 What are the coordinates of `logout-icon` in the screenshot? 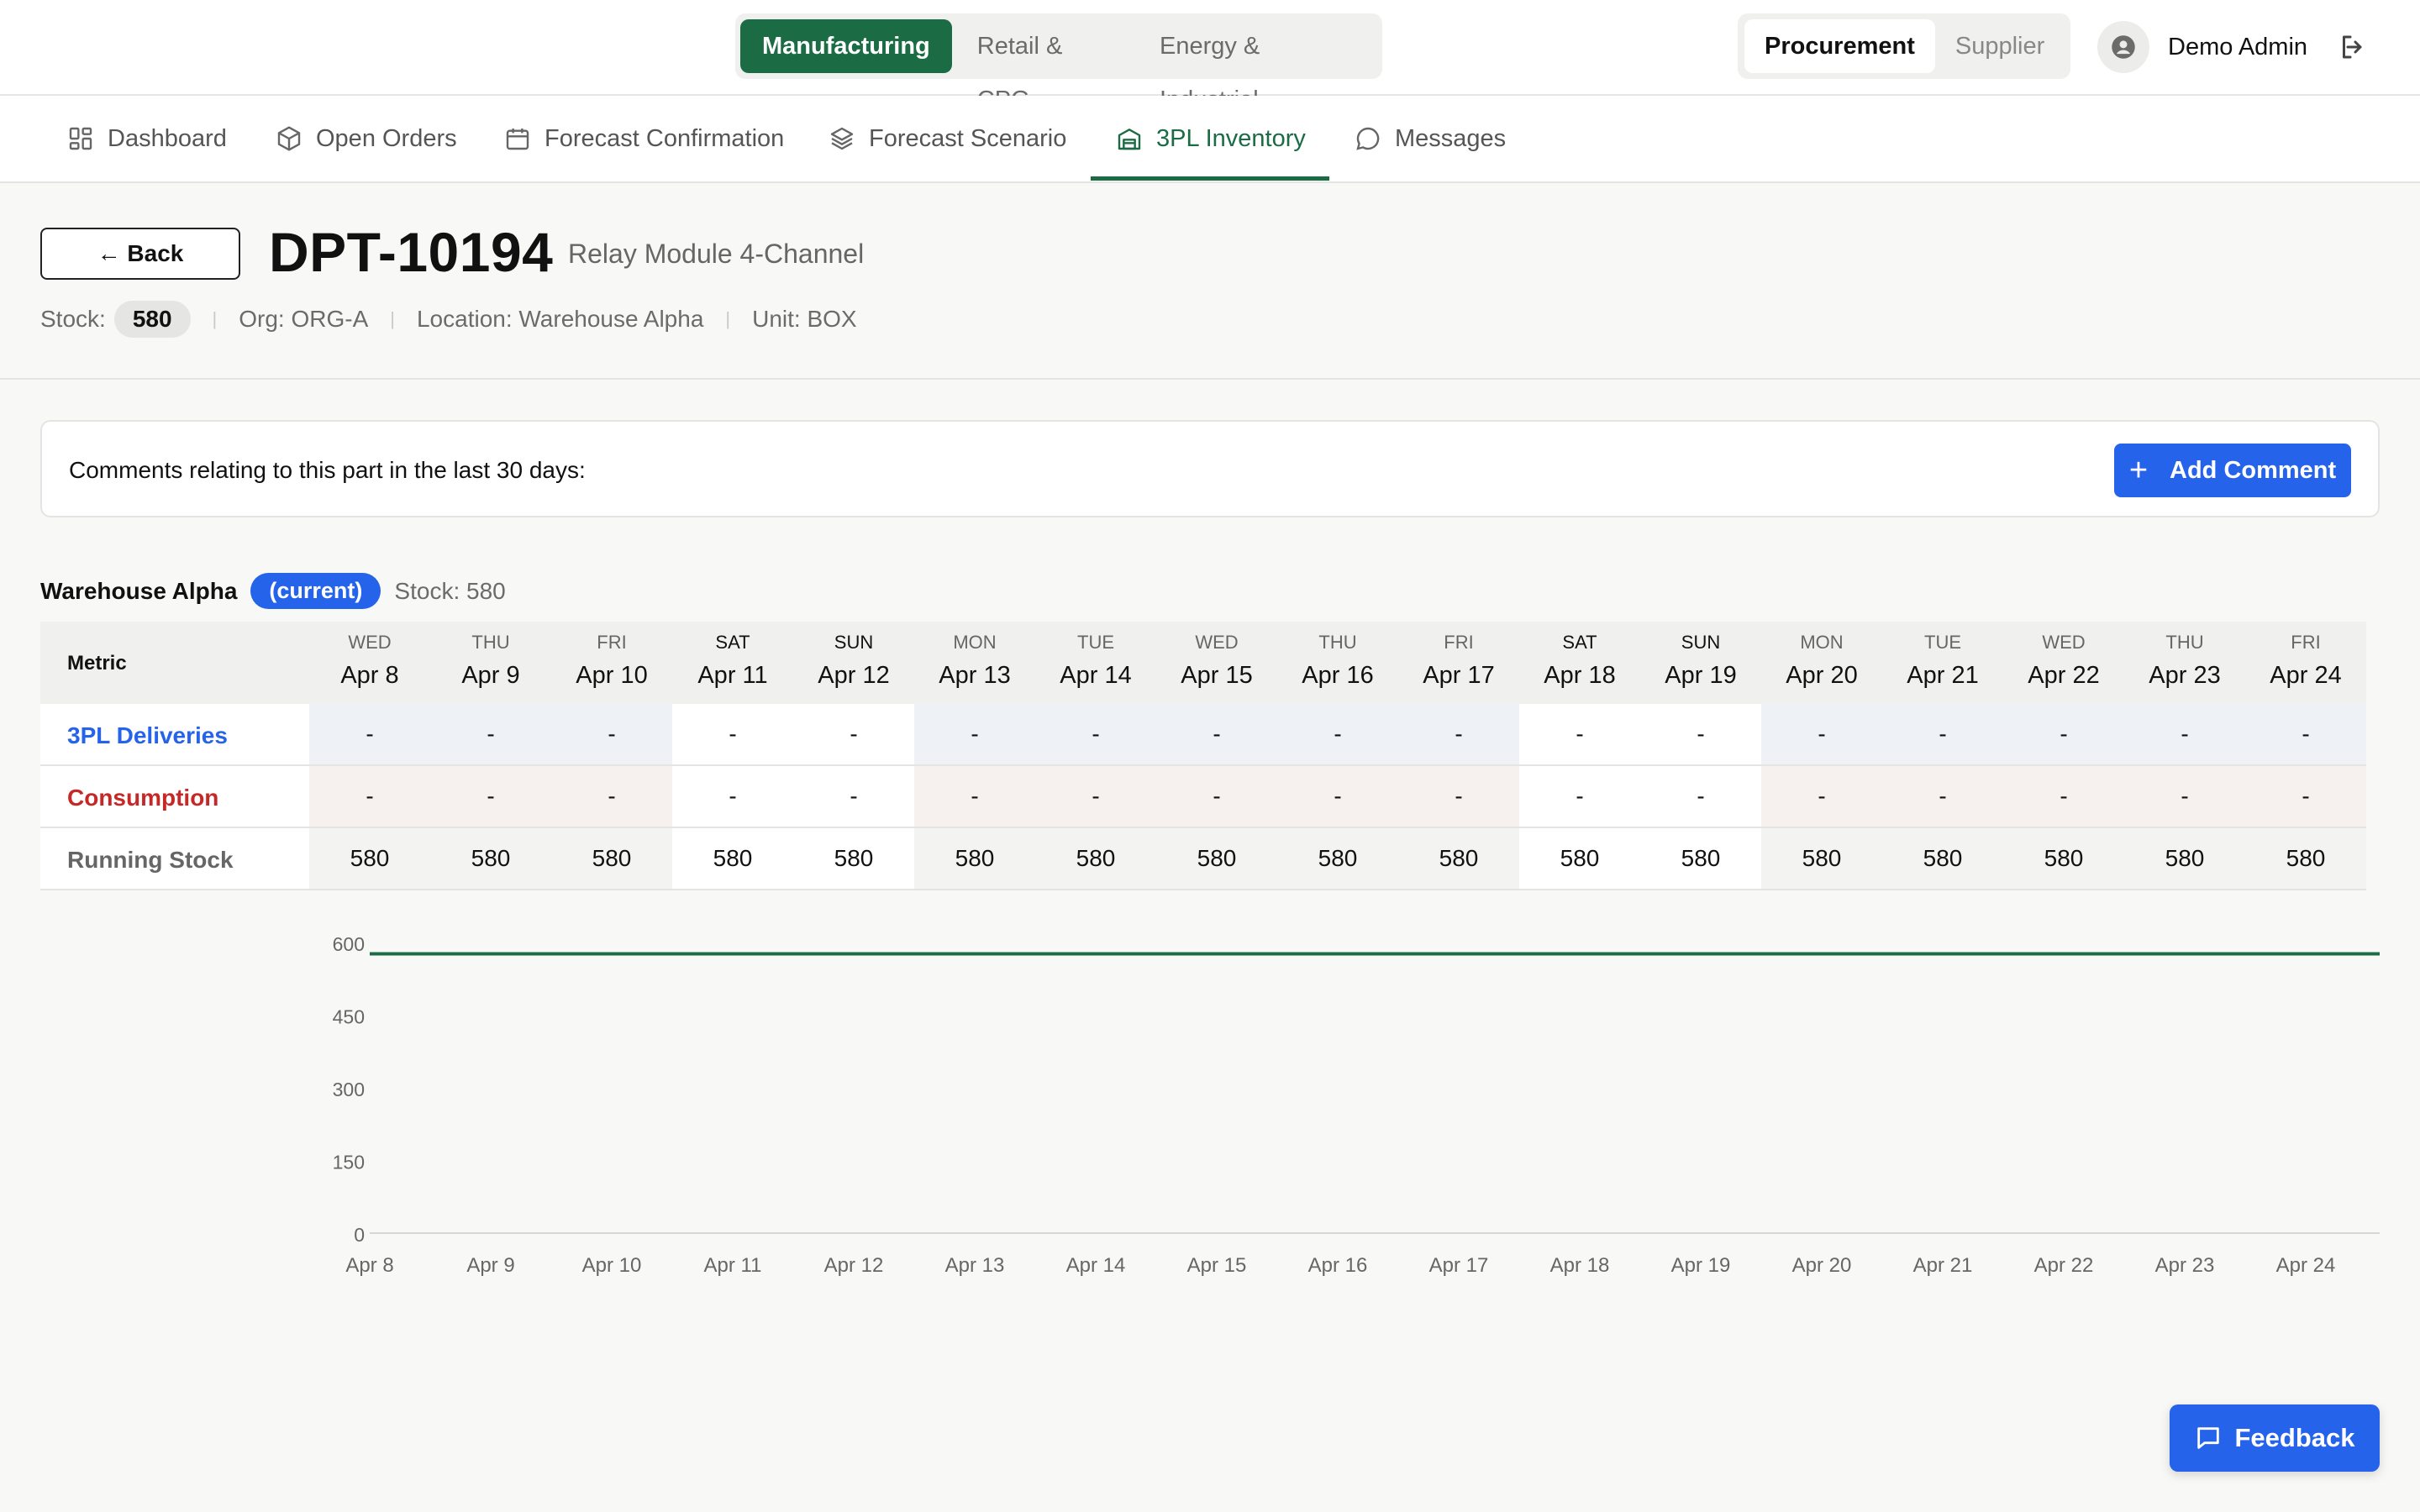 It's located at (2353, 47).